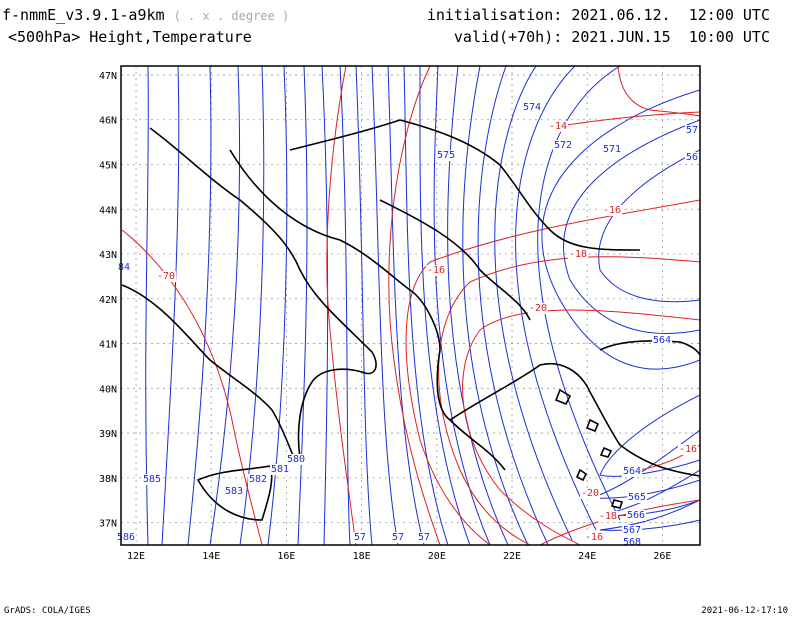 The image size is (800, 618). What do you see at coordinates (286, 556) in the screenshot?
I see `lon-tick-label: 16E` at bounding box center [286, 556].